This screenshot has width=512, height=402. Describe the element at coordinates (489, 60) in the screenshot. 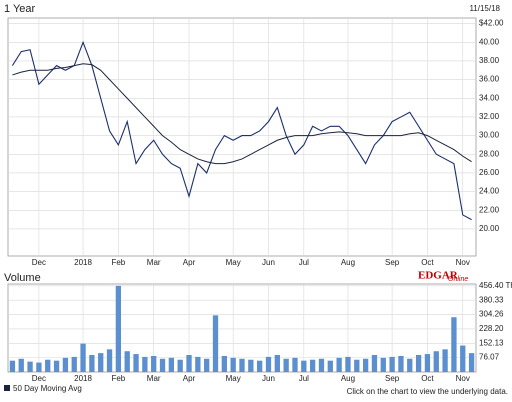

I see `y-tick-label: 38.00` at that location.